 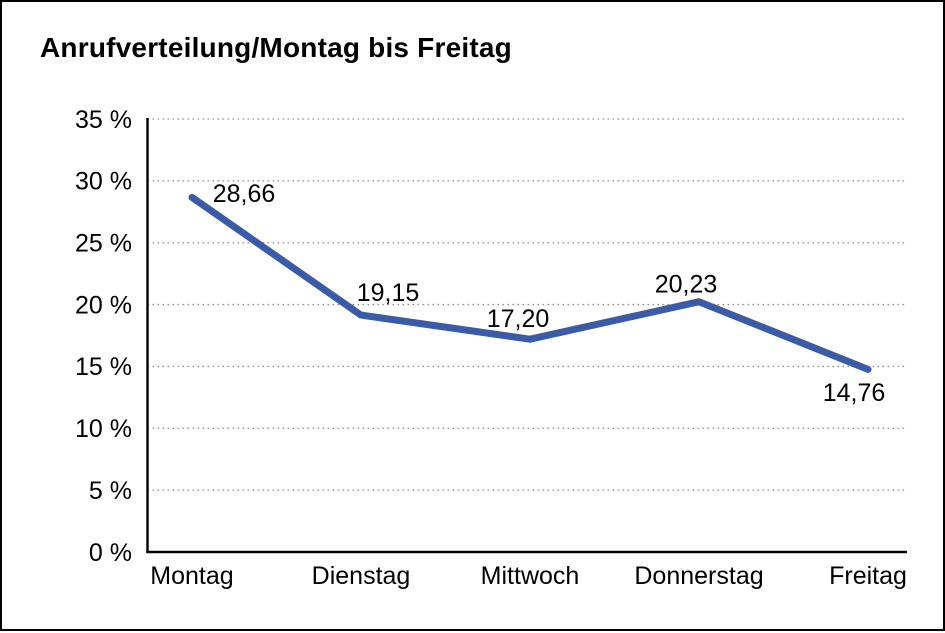 What do you see at coordinates (698, 576) in the screenshot?
I see `x-axis-label: Donnerstag` at bounding box center [698, 576].